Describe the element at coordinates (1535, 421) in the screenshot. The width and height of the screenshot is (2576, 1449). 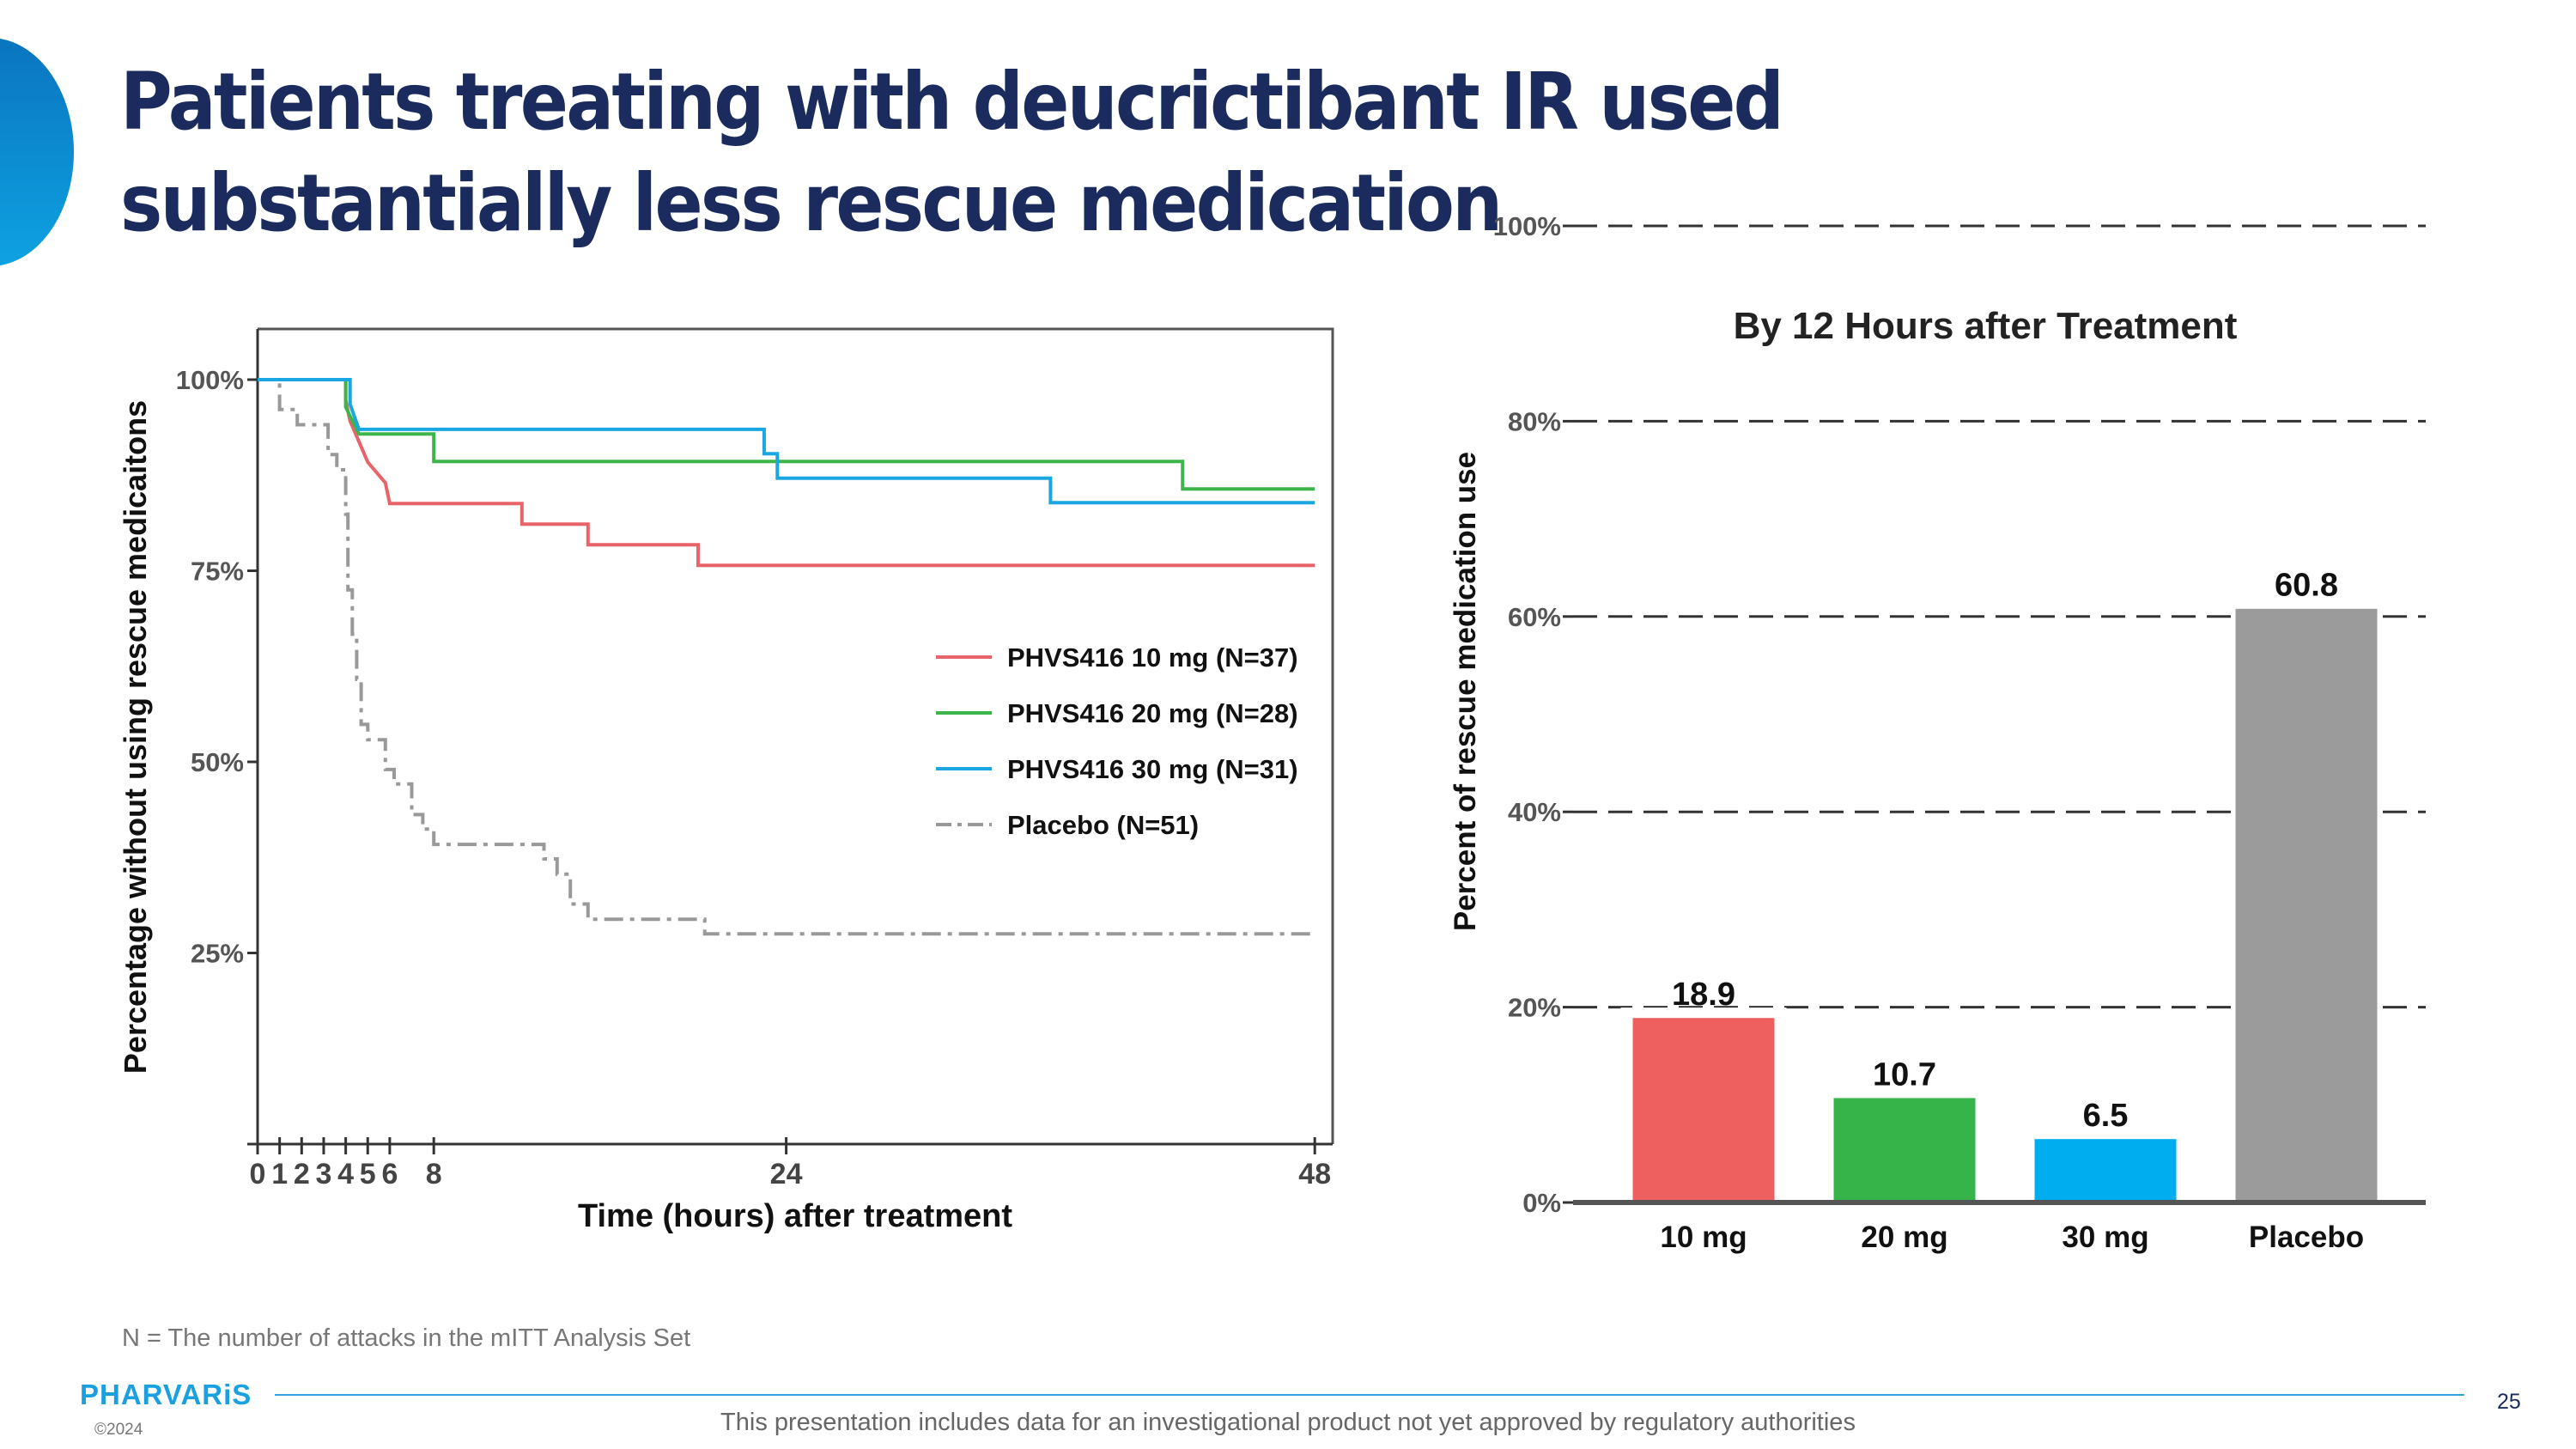
I see `y-tick-label: 80%` at that location.